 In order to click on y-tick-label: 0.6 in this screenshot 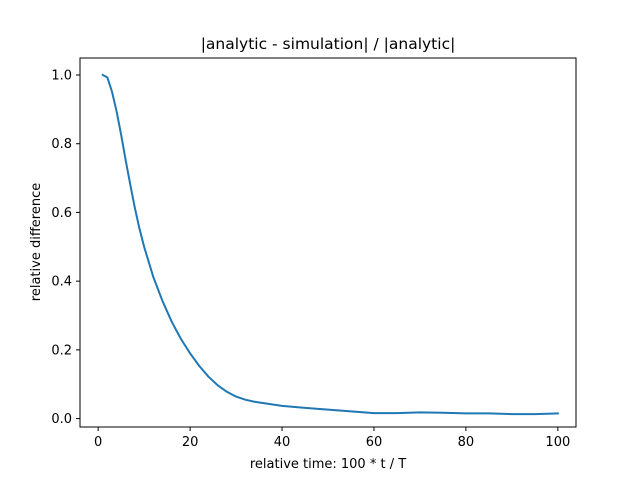, I will do `click(61, 213)`.